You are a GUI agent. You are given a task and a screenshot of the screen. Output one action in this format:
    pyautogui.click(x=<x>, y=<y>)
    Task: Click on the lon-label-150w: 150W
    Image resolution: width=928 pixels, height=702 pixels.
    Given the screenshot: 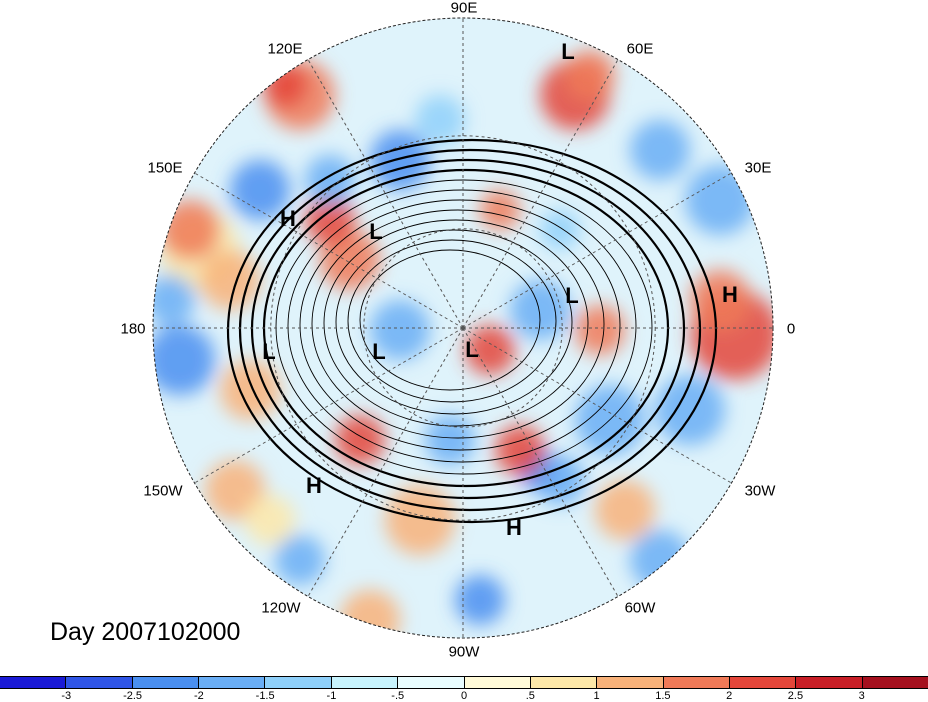 What is the action you would take?
    pyautogui.click(x=163, y=491)
    